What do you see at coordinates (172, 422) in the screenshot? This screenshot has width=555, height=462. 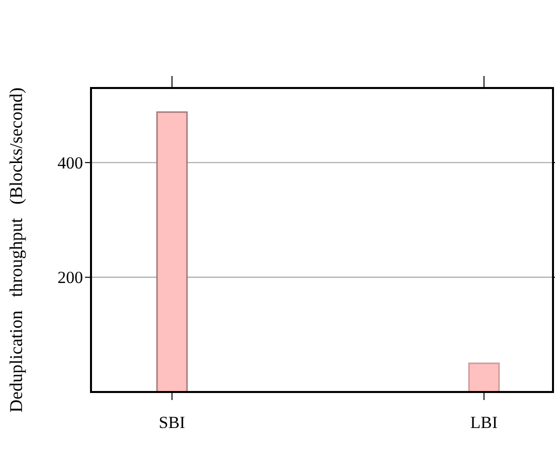 I see `x-tick-label: SBI` at bounding box center [172, 422].